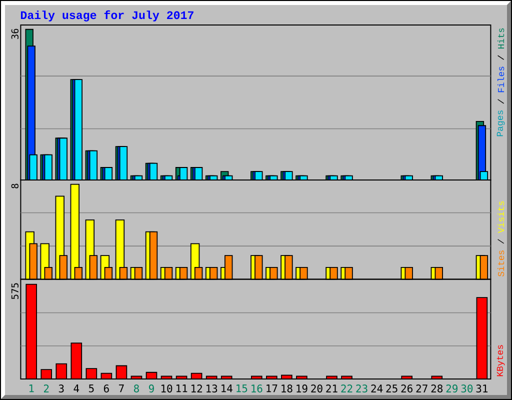 The image size is (512, 400). What do you see at coordinates (121, 388) in the screenshot?
I see `x-tick-label: 7` at bounding box center [121, 388].